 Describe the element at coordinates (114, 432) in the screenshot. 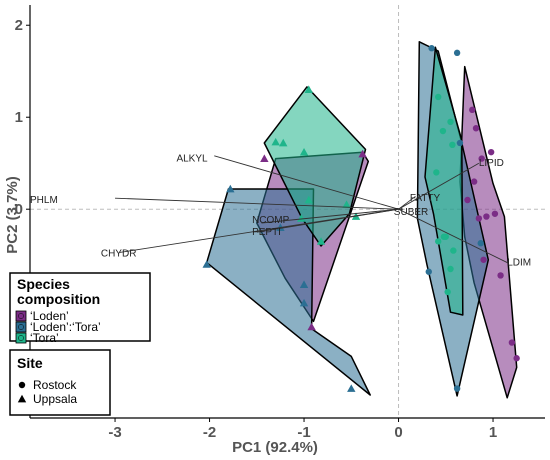

I see `x-tick-label-0: -3` at that location.